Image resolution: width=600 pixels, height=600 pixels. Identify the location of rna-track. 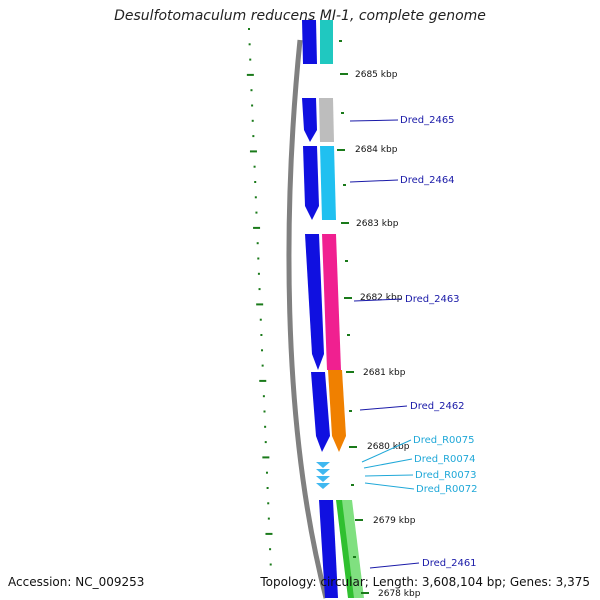
(323, 475).